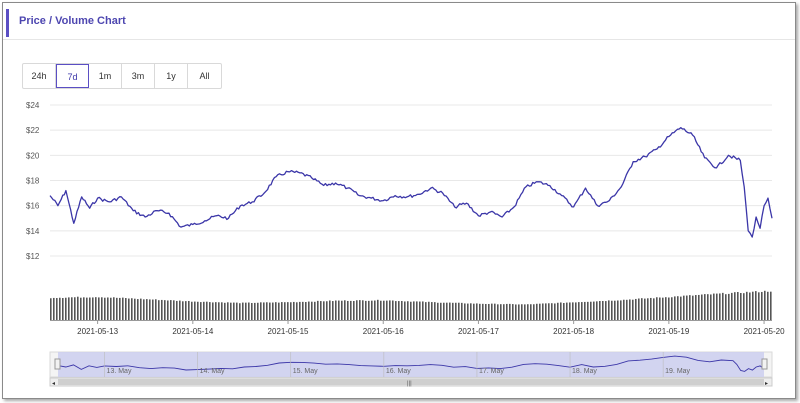  I want to click on range-1m-button: 1m, so click(105, 76).